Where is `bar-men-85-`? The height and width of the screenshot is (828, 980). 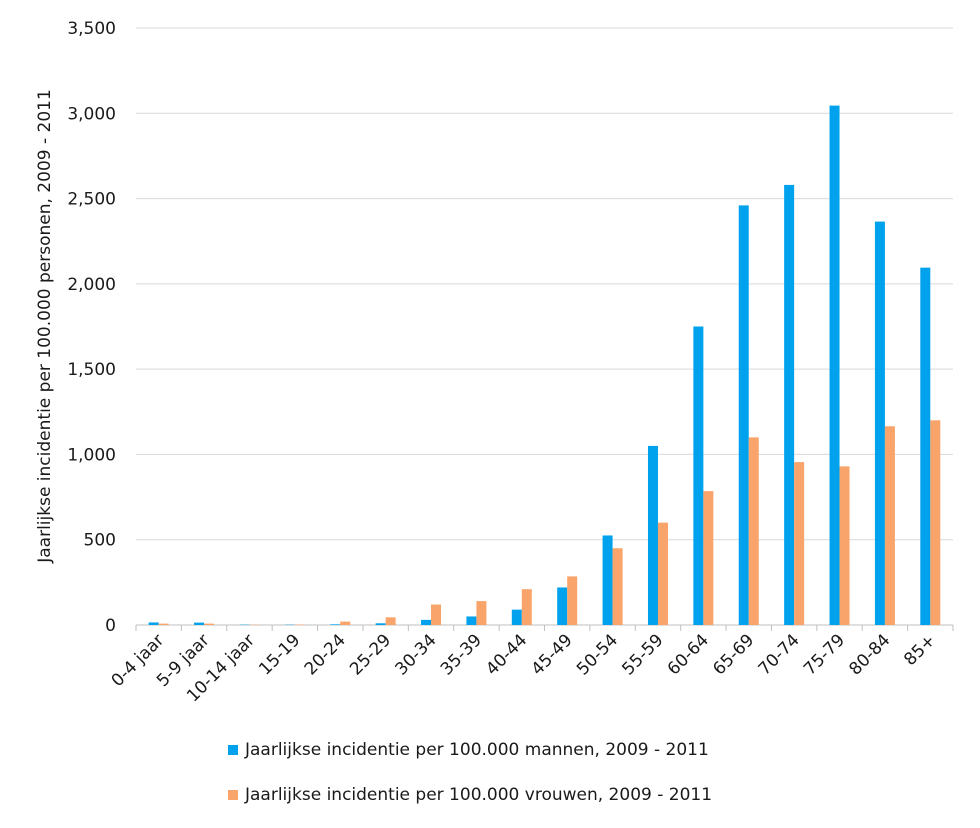
bar-men-85- is located at coordinates (925, 446).